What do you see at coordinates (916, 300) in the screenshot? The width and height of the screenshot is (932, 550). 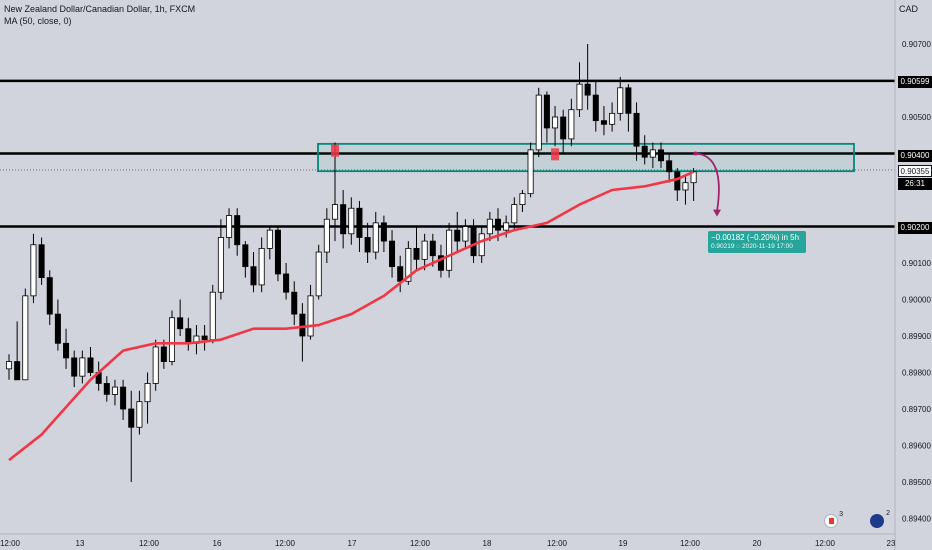 I see `y-tick-label: 0.90000` at bounding box center [916, 300].